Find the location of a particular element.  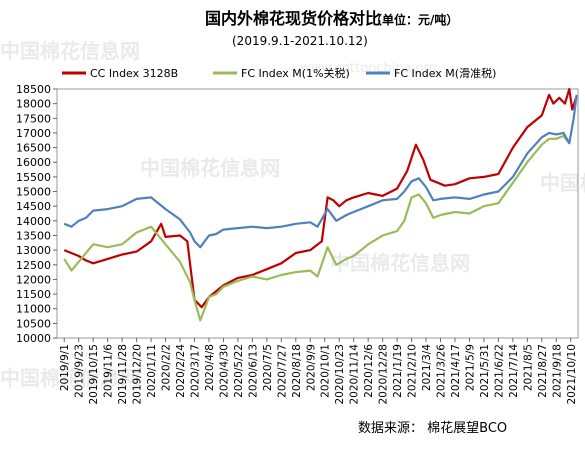

y-tick-label: 12000 is located at coordinates (33, 279).